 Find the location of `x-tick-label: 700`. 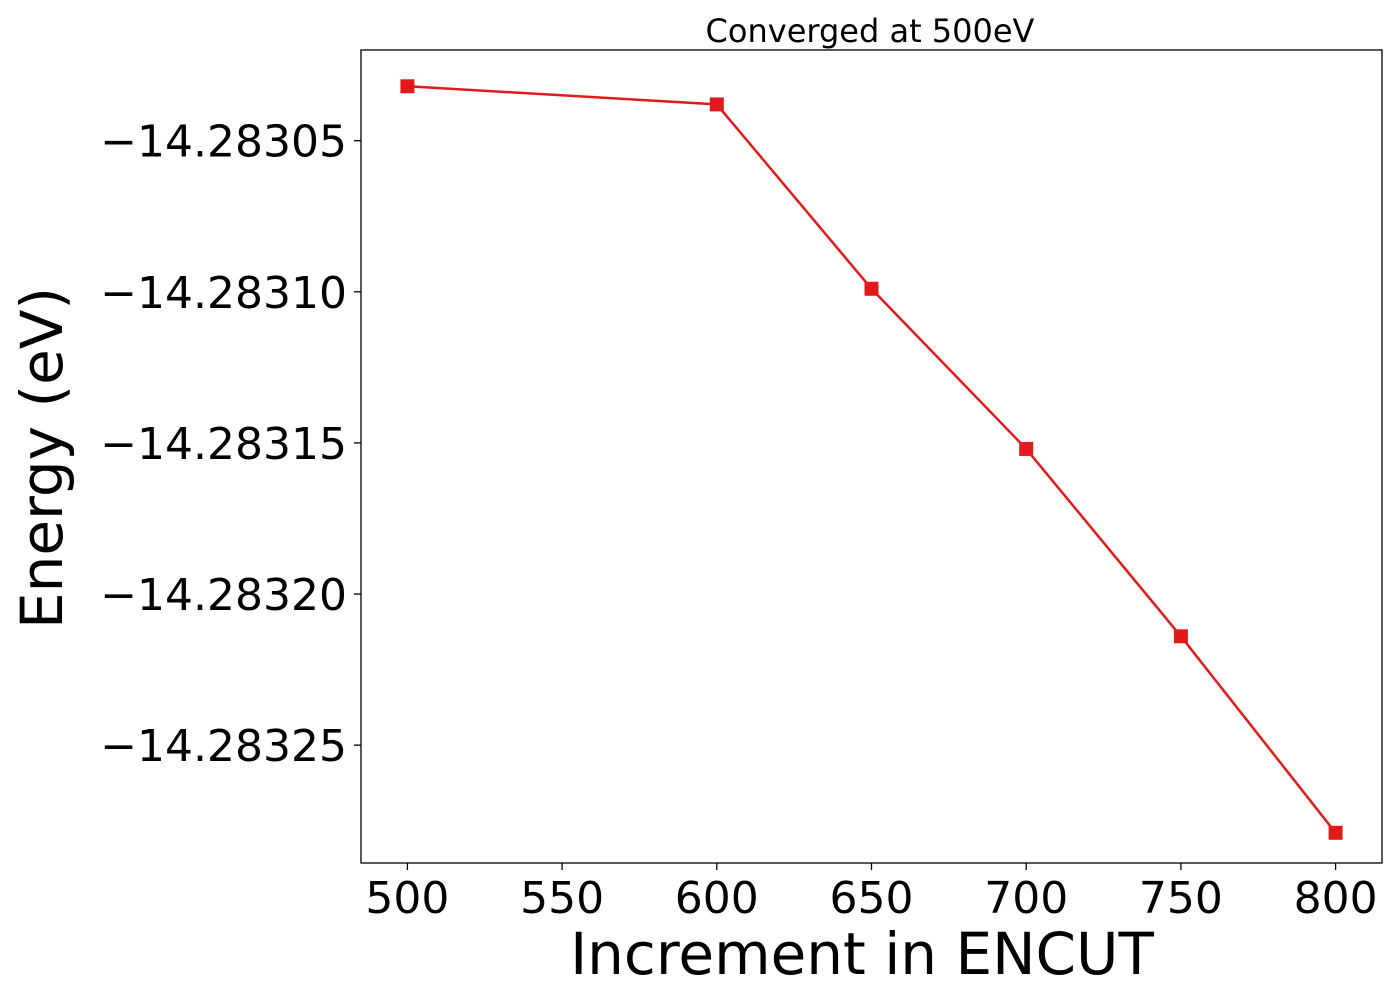

x-tick-label: 700 is located at coordinates (1026, 898).